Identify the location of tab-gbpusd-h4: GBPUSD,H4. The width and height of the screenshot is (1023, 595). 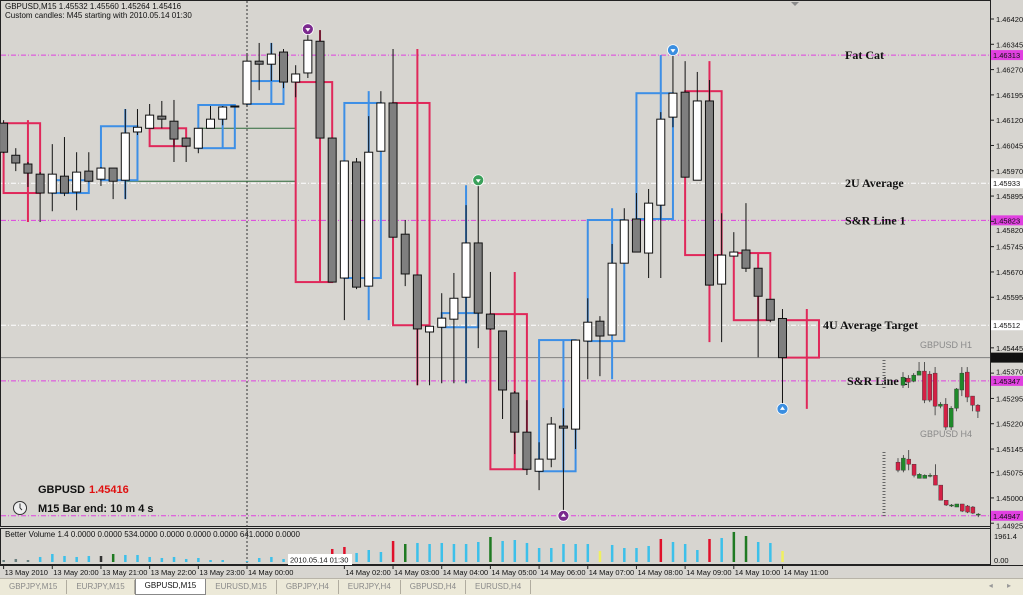
(434, 587).